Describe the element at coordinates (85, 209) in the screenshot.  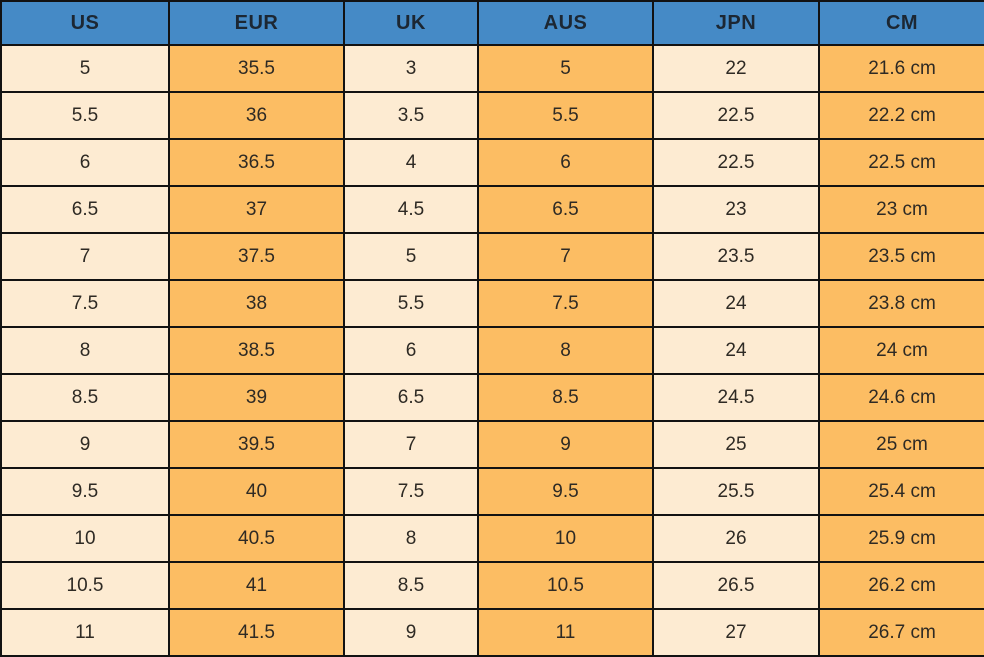
I see `cell-us: 6.5` at that location.